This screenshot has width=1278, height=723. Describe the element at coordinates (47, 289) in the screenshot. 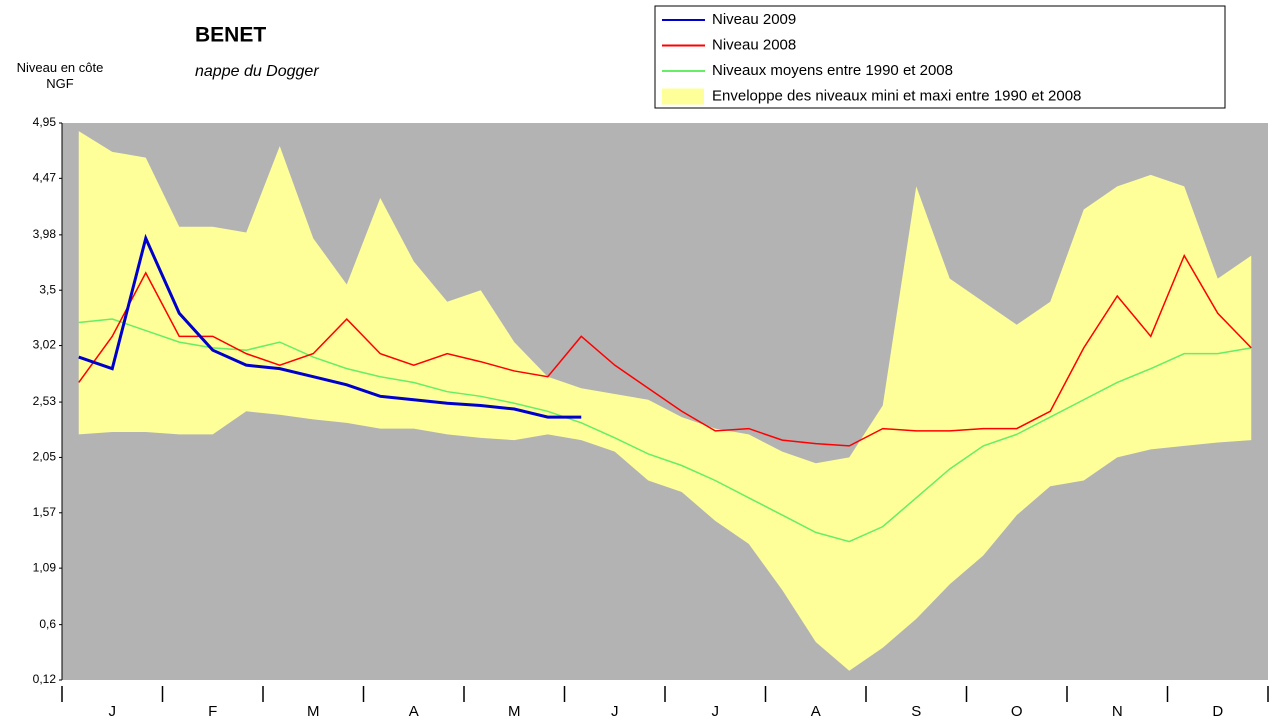

I see `y-tick-label: 3,5` at that location.